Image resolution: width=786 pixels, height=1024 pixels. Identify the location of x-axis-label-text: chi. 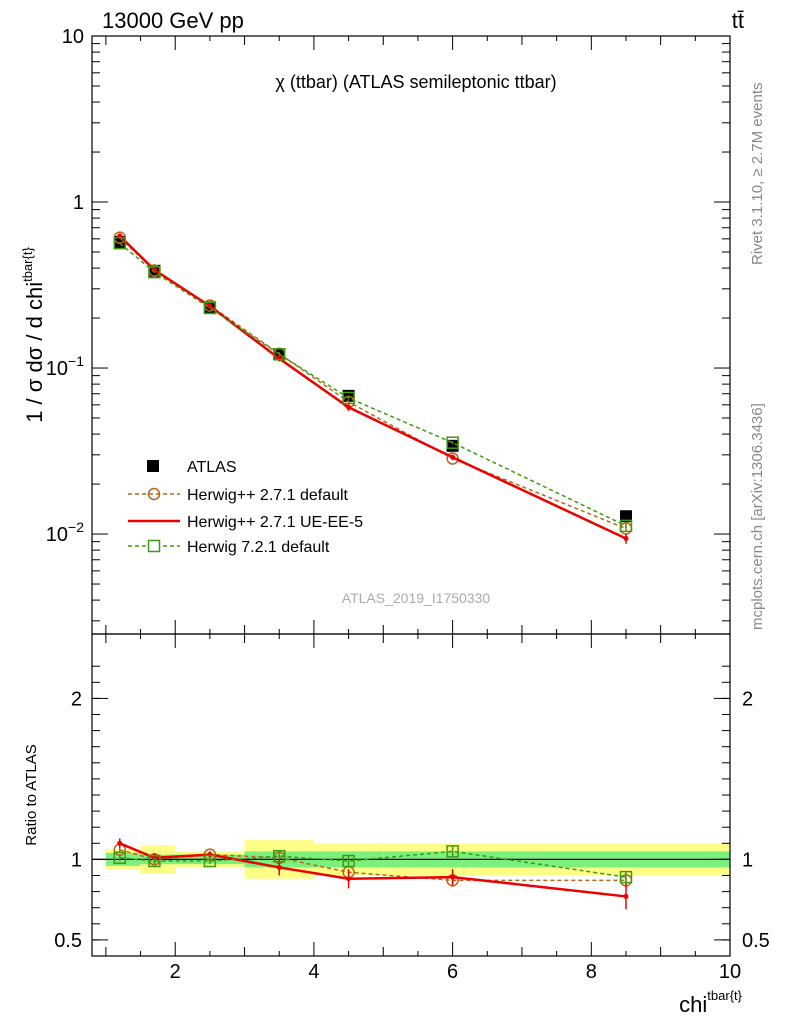
(693, 1004).